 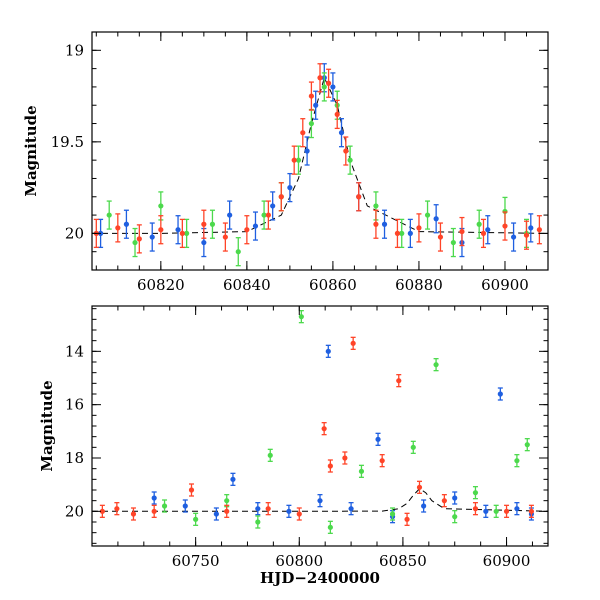 What do you see at coordinates (74, 233) in the screenshot?
I see `top-y-tick-label: 20` at bounding box center [74, 233].